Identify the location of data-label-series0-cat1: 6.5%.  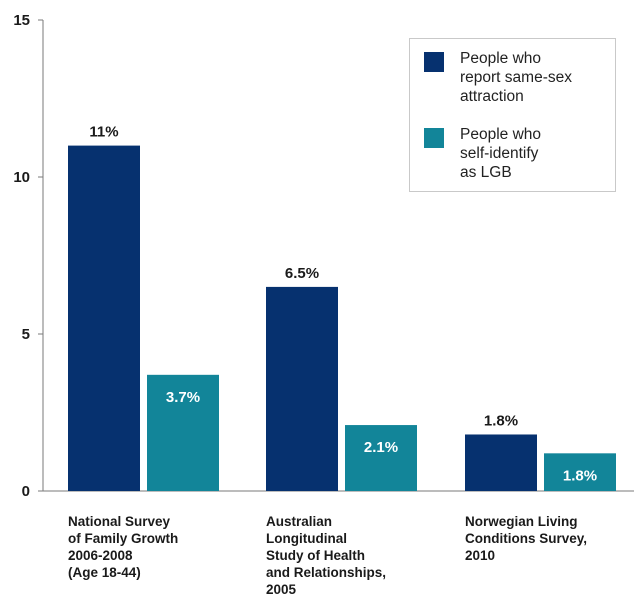
(302, 273).